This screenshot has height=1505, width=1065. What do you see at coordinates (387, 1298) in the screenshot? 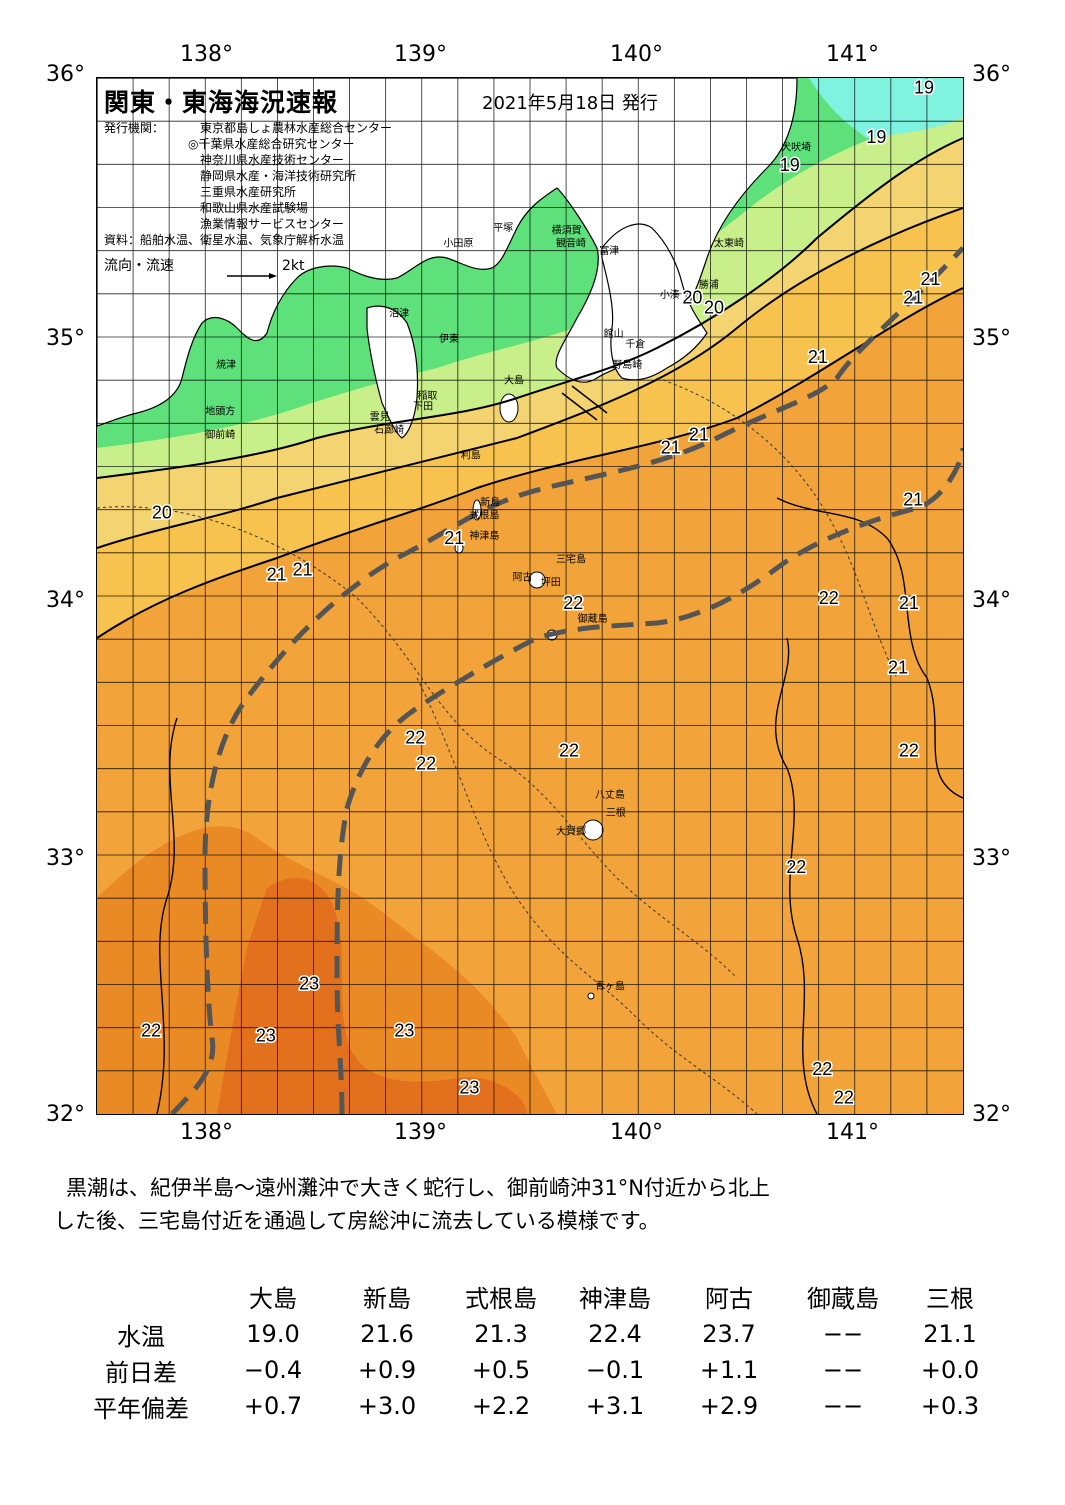
I see `station-header: 新島` at bounding box center [387, 1298].